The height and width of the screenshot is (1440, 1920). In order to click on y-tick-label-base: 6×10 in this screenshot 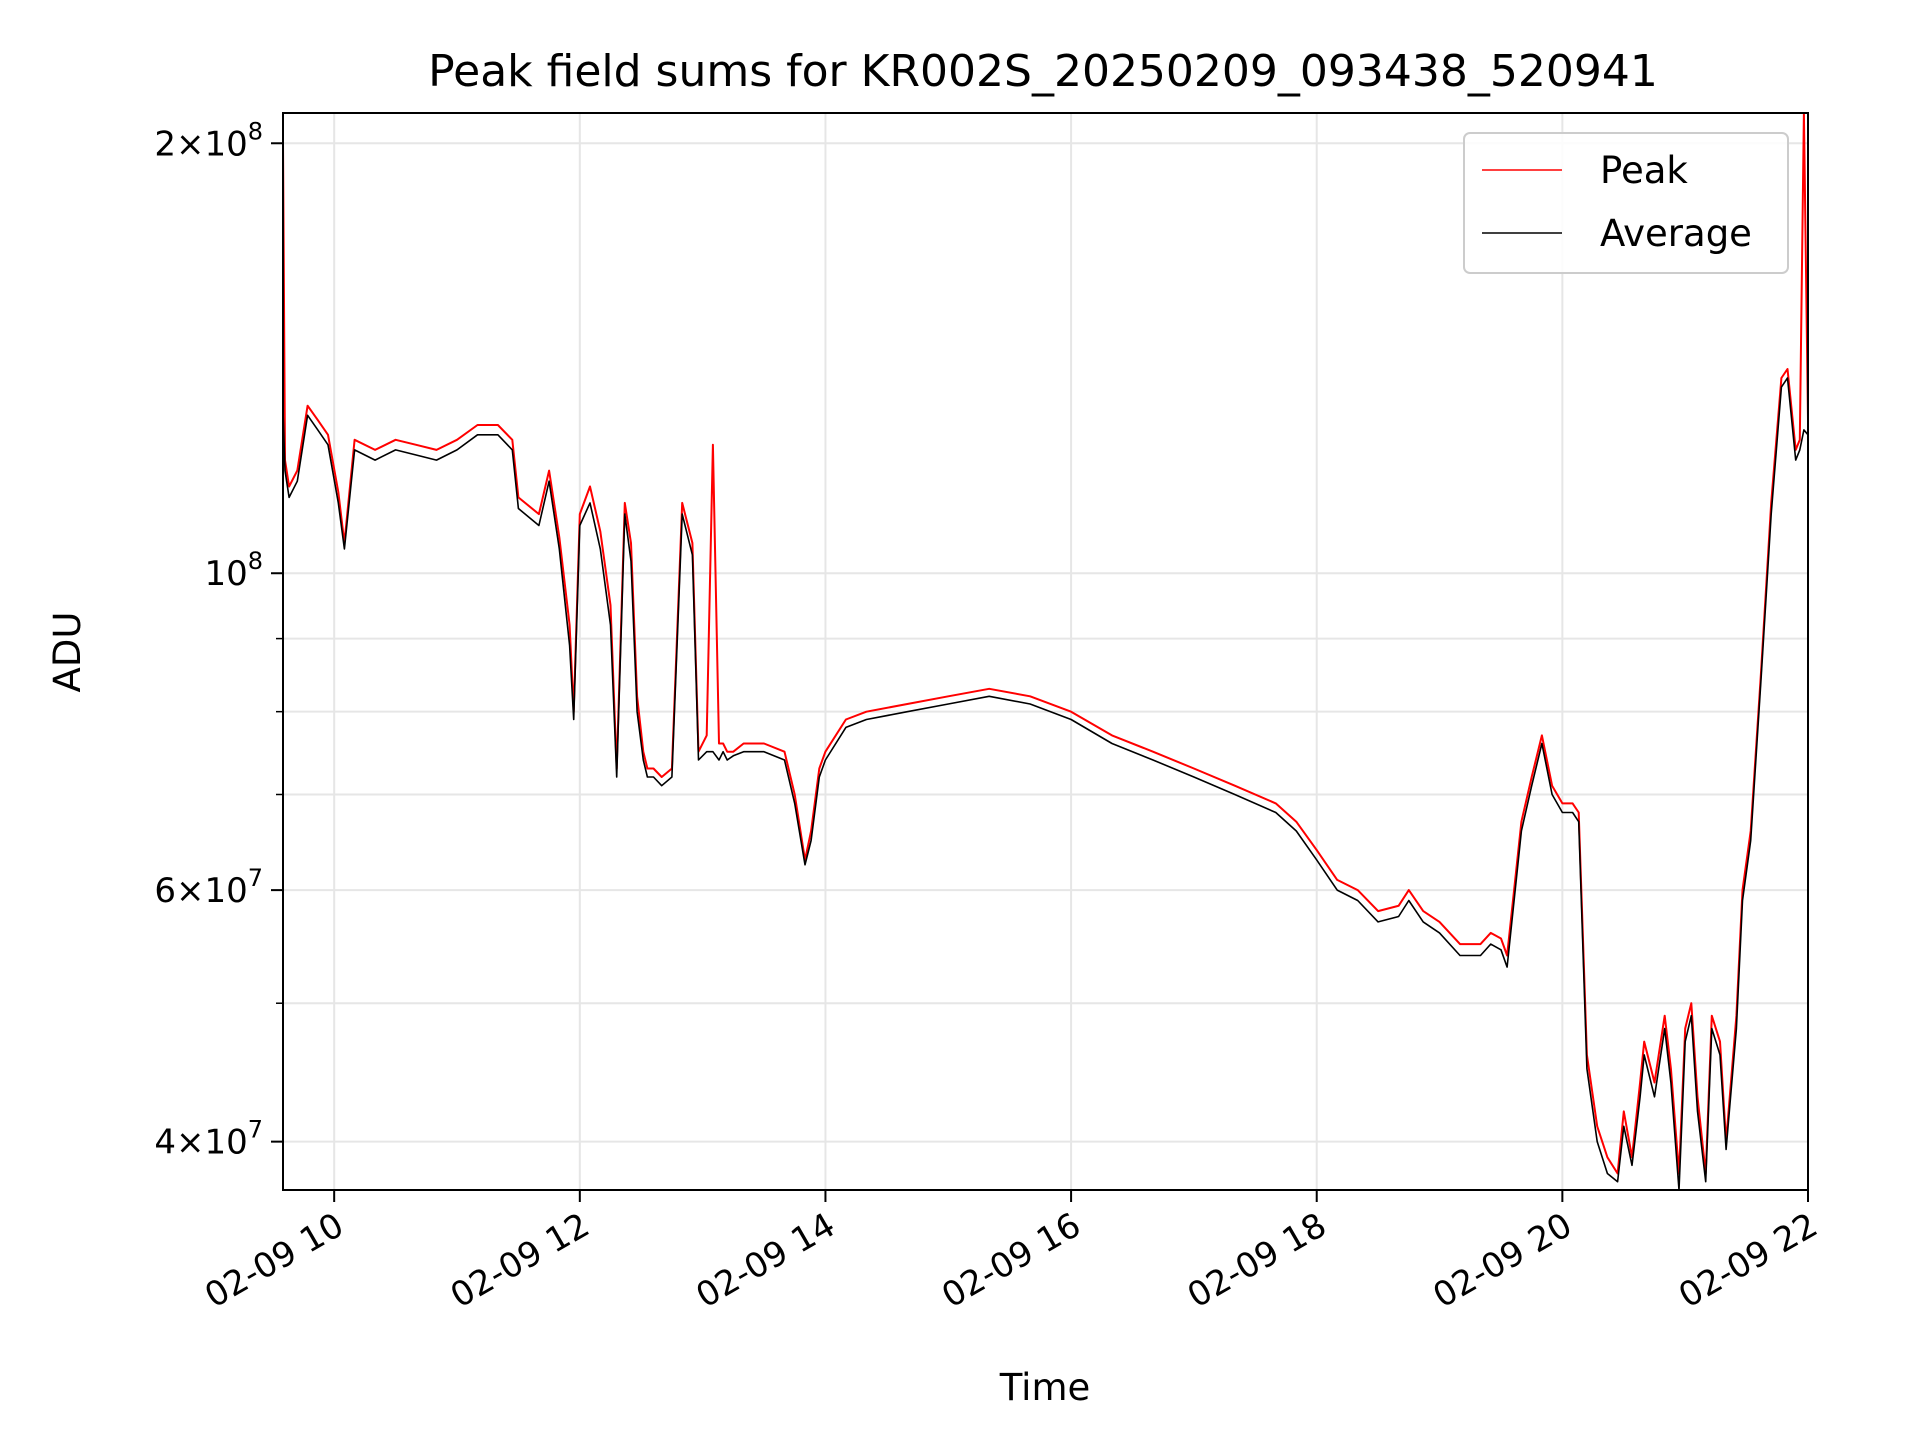, I will do `click(200, 891)`.